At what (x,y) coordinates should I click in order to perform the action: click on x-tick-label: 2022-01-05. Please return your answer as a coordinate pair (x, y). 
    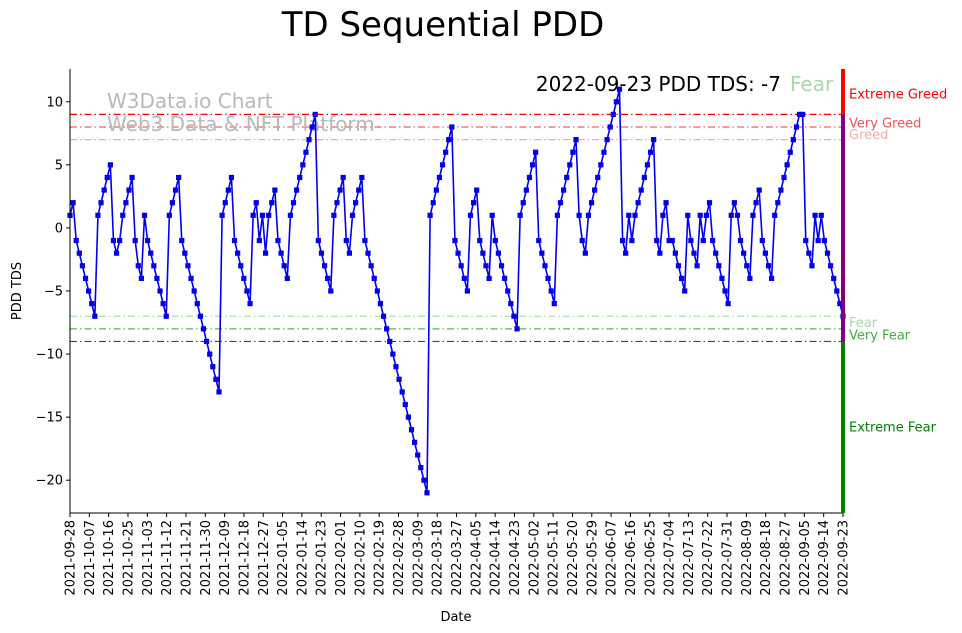
    Looking at the image, I should click on (283, 558).